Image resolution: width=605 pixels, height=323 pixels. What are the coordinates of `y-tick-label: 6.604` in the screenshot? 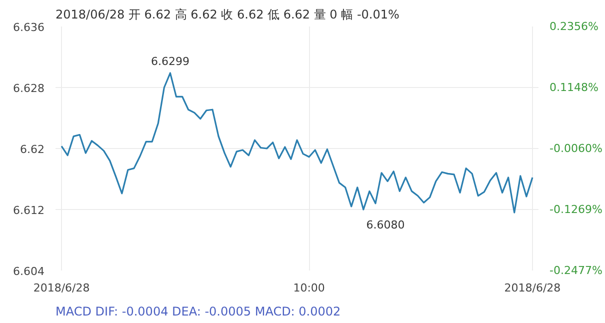 It's located at (29, 271).